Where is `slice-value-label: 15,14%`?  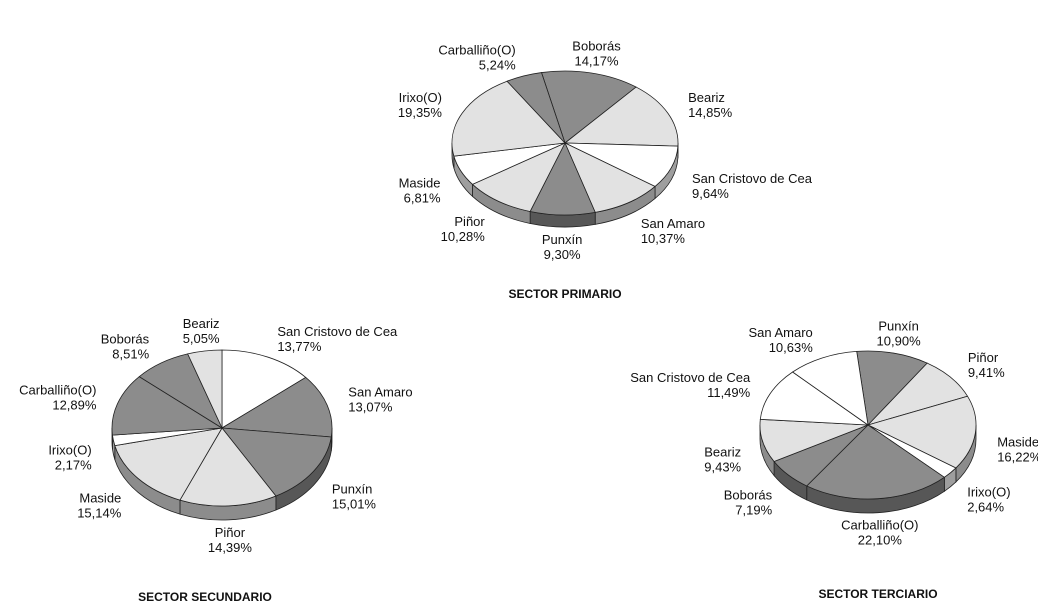
slice-value-label: 15,14% is located at coordinates (99, 512).